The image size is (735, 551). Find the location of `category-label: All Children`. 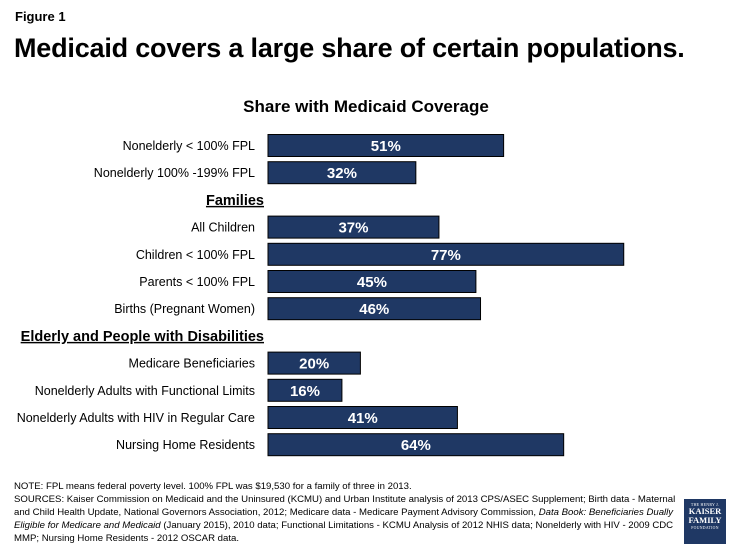

category-label: All Children is located at coordinates (223, 228).